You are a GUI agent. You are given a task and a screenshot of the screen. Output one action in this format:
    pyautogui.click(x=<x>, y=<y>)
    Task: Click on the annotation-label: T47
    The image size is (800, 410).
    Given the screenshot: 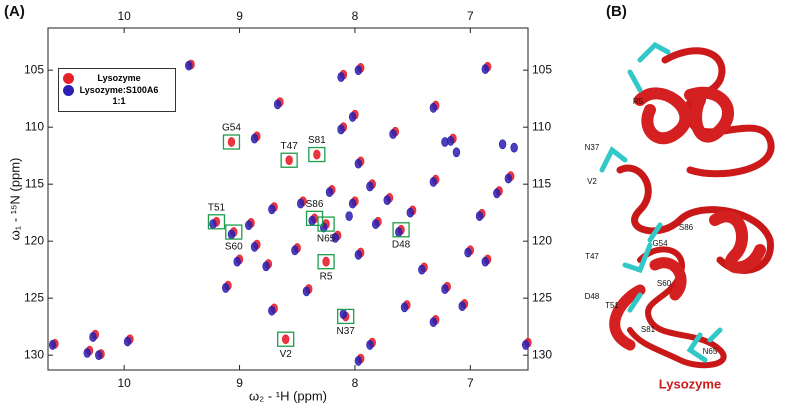 What is the action you would take?
    pyautogui.click(x=290, y=146)
    